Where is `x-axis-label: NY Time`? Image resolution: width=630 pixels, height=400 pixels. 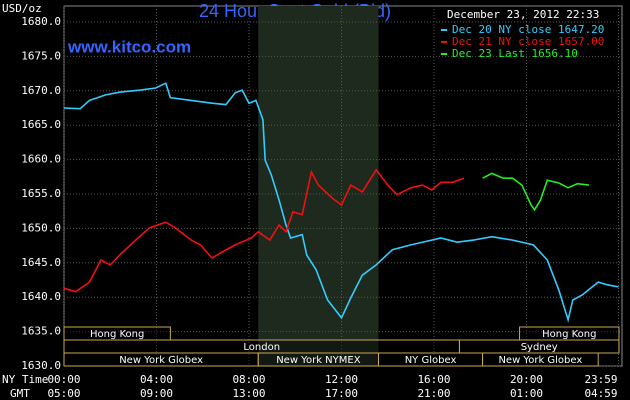 x-axis-label: NY Time is located at coordinates (25, 379).